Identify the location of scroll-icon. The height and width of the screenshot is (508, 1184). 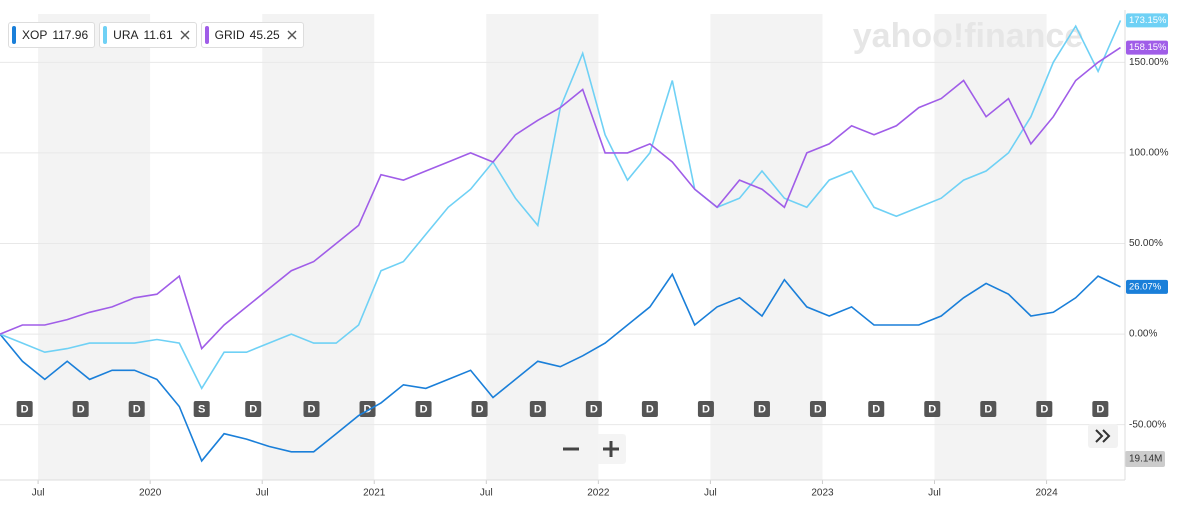
(1103, 436).